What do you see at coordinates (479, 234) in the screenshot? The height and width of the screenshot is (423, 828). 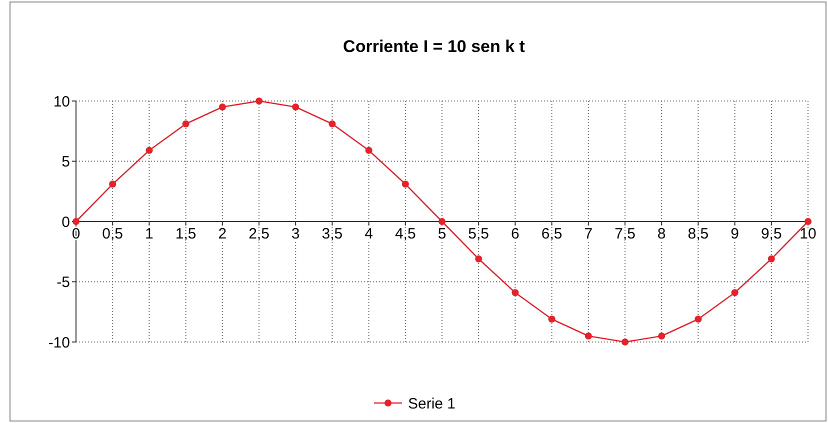 I see `x-tick-label: 5,5` at bounding box center [479, 234].